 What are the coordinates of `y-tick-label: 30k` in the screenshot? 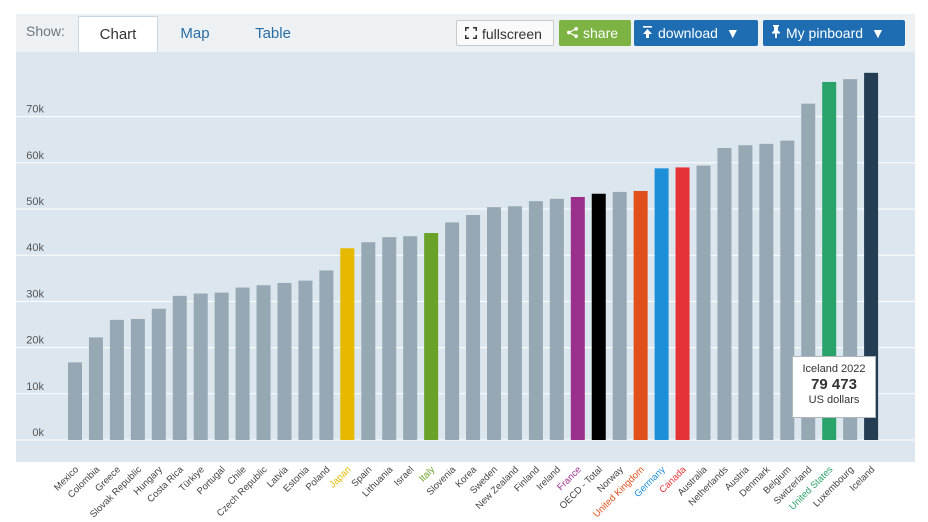 It's located at (35, 294).